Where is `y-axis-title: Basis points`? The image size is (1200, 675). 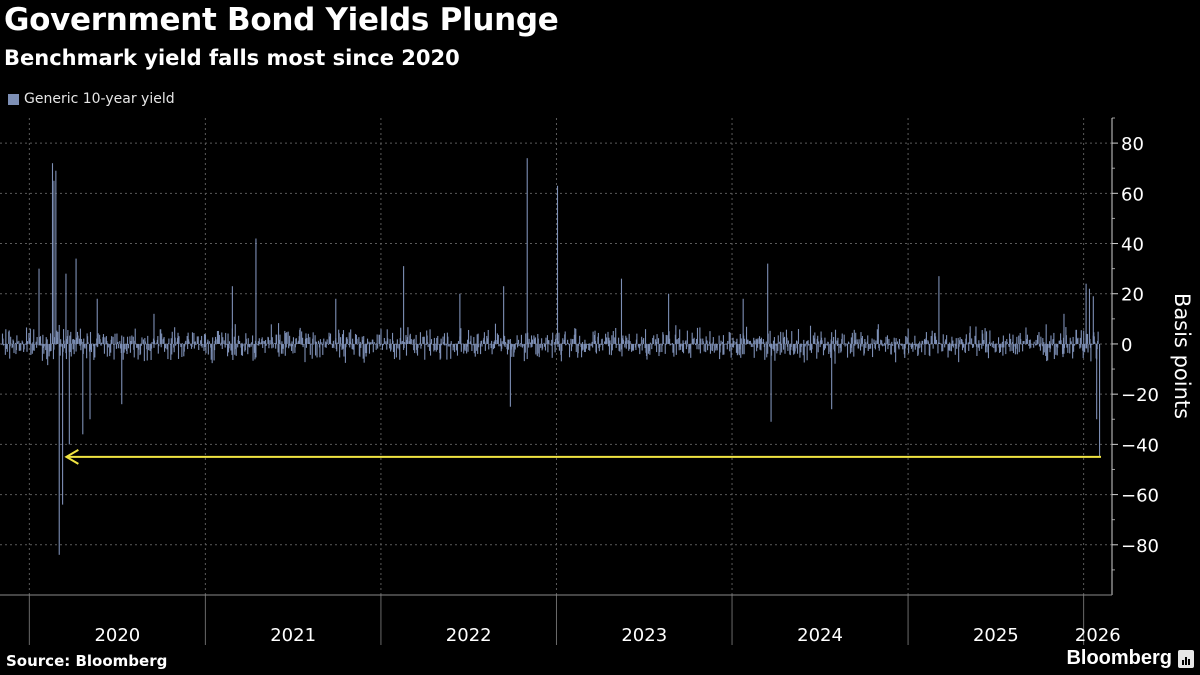
y-axis-title: Basis points is located at coordinates (1182, 356).